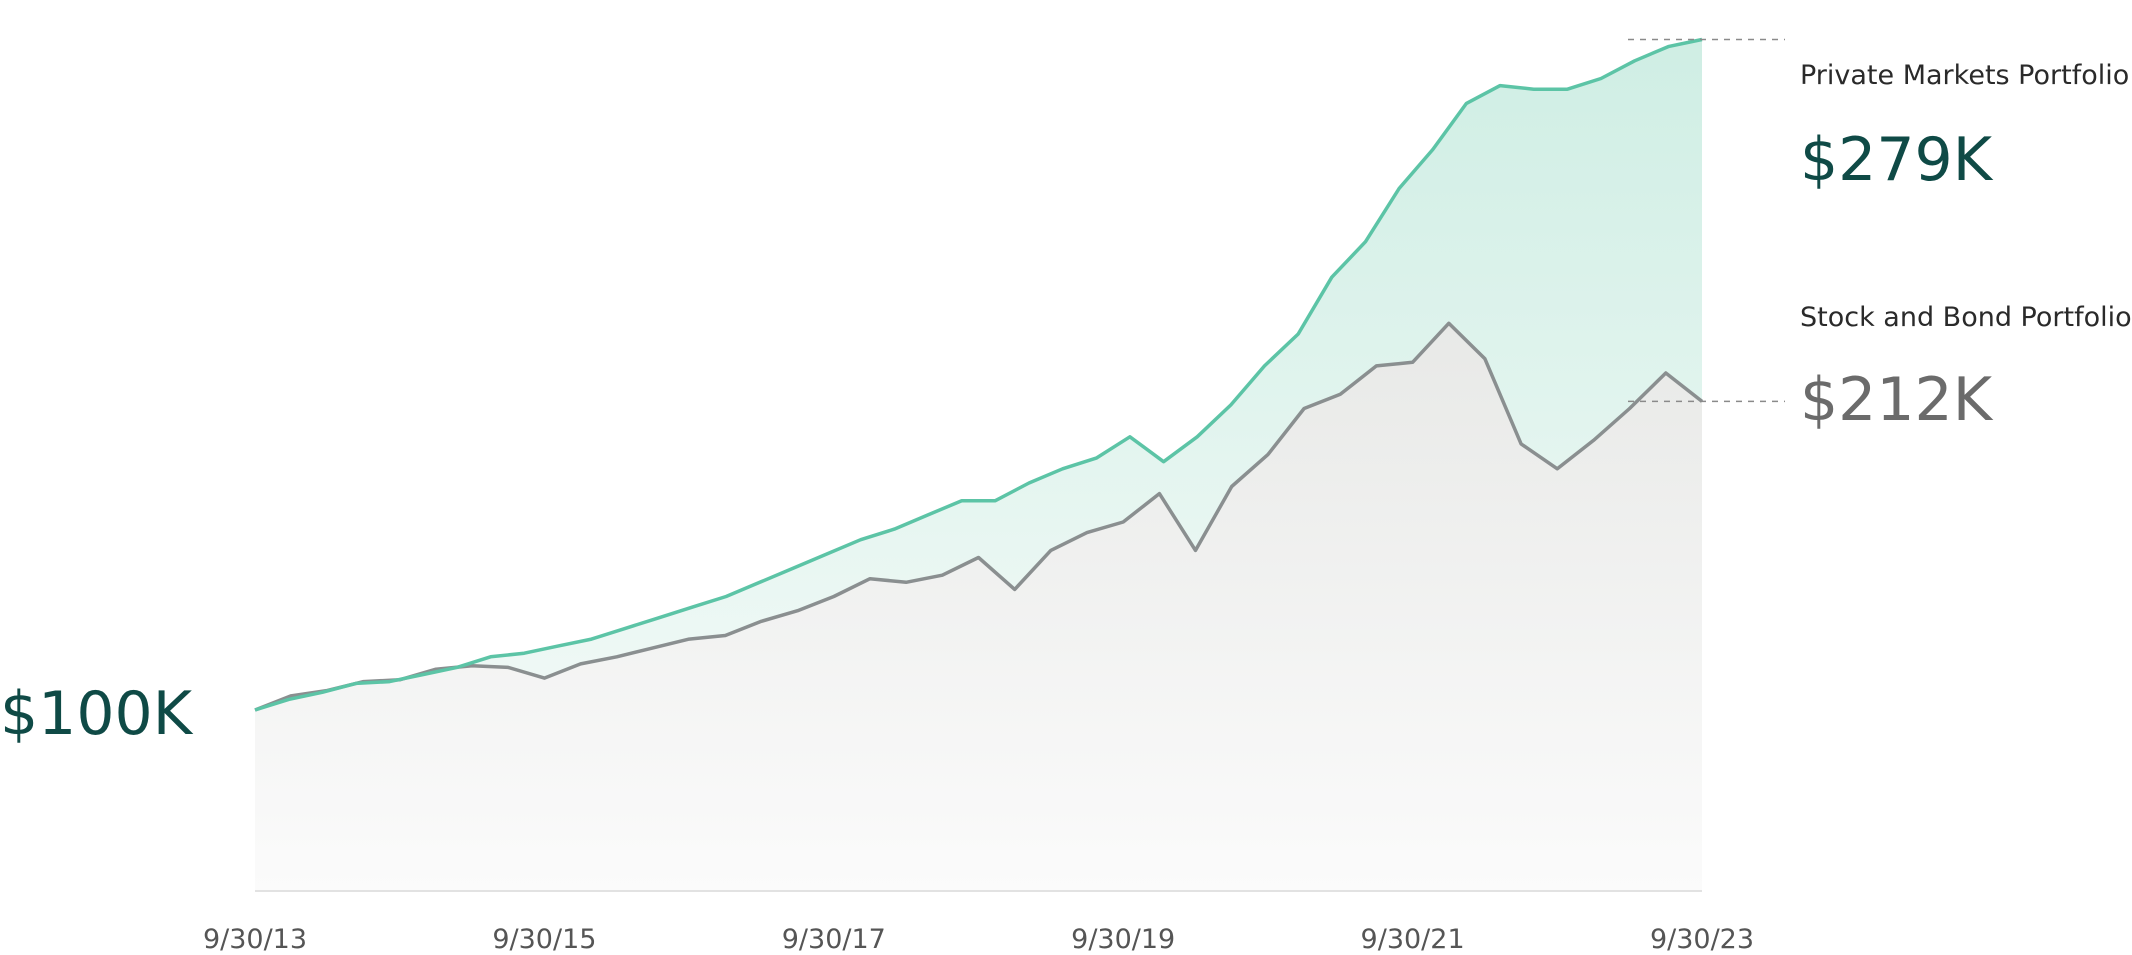  Describe the element at coordinates (255, 939) in the screenshot. I see `x-tick-label: 9/30/13` at that location.